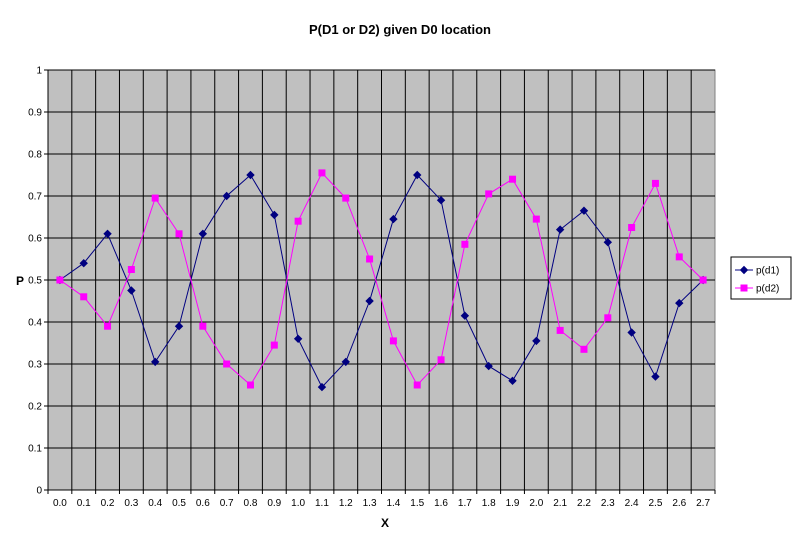  I want to click on x-tick-label: 0.1, so click(84, 503).